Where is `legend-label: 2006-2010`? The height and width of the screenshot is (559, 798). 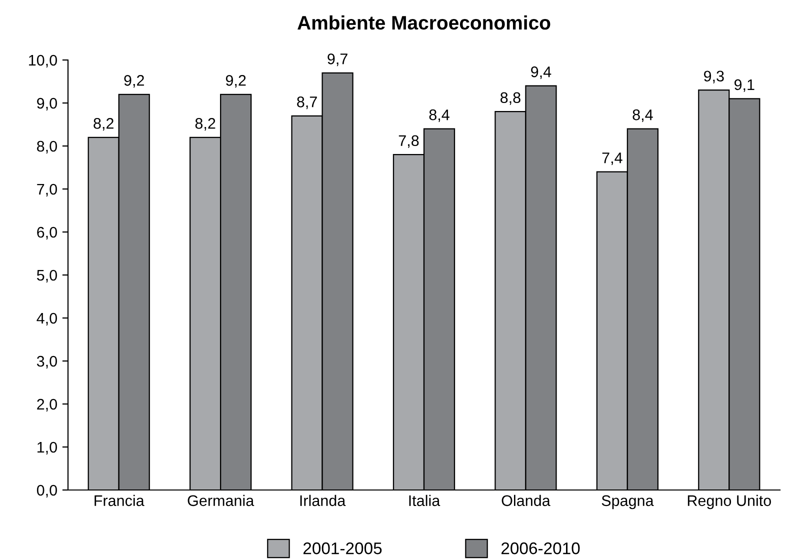
legend-label: 2006-2010 is located at coordinates (541, 548).